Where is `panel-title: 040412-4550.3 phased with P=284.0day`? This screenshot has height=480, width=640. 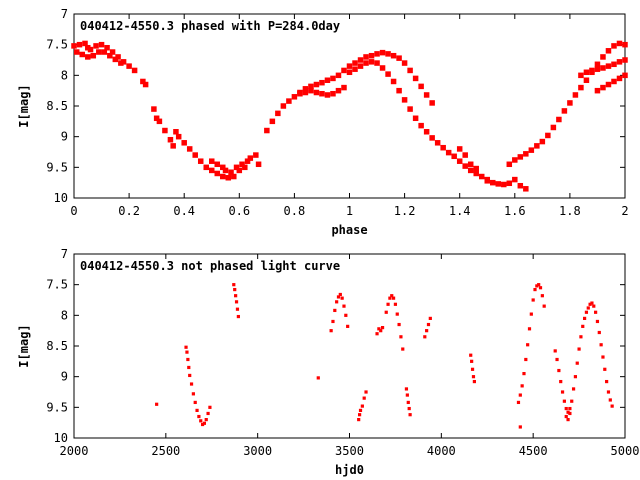 panel-title: 040412-4550.3 phased with P=284.0day is located at coordinates (210, 26).